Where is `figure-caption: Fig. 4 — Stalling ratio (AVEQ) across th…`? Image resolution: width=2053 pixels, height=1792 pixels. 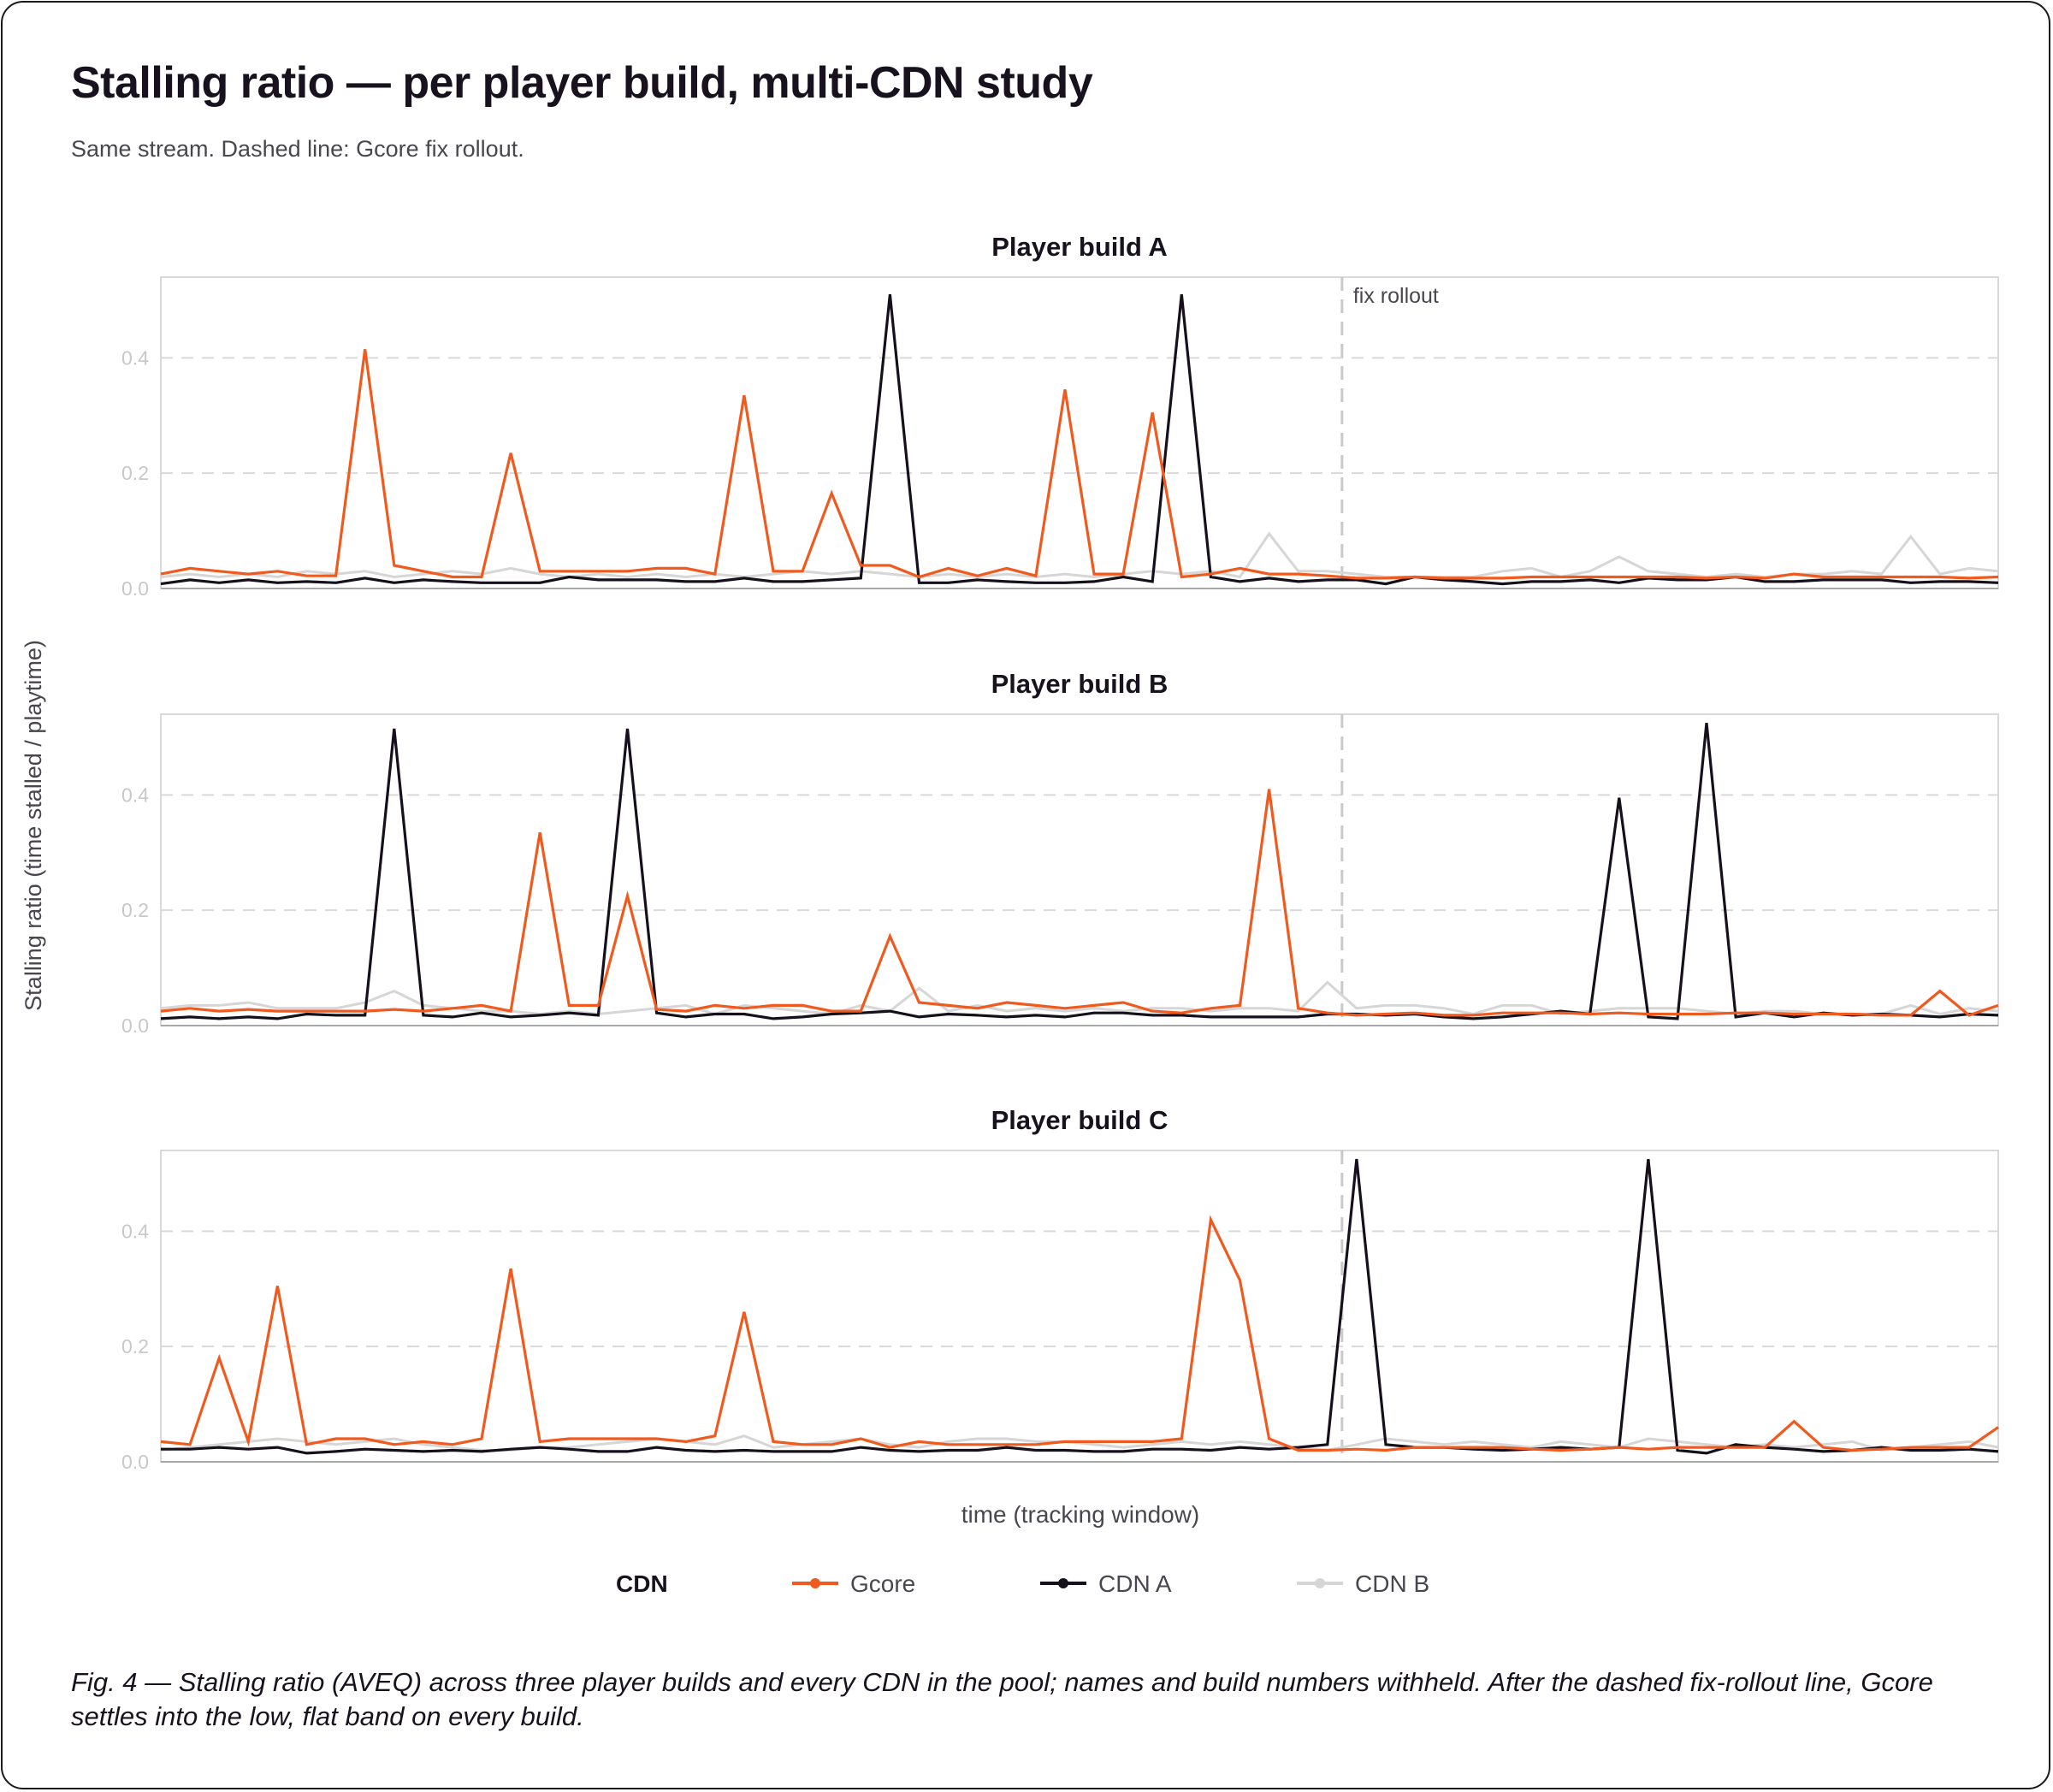
figure-caption: Fig. 4 — Stalling ratio (AVEQ) across th… is located at coordinates (1002, 1699).